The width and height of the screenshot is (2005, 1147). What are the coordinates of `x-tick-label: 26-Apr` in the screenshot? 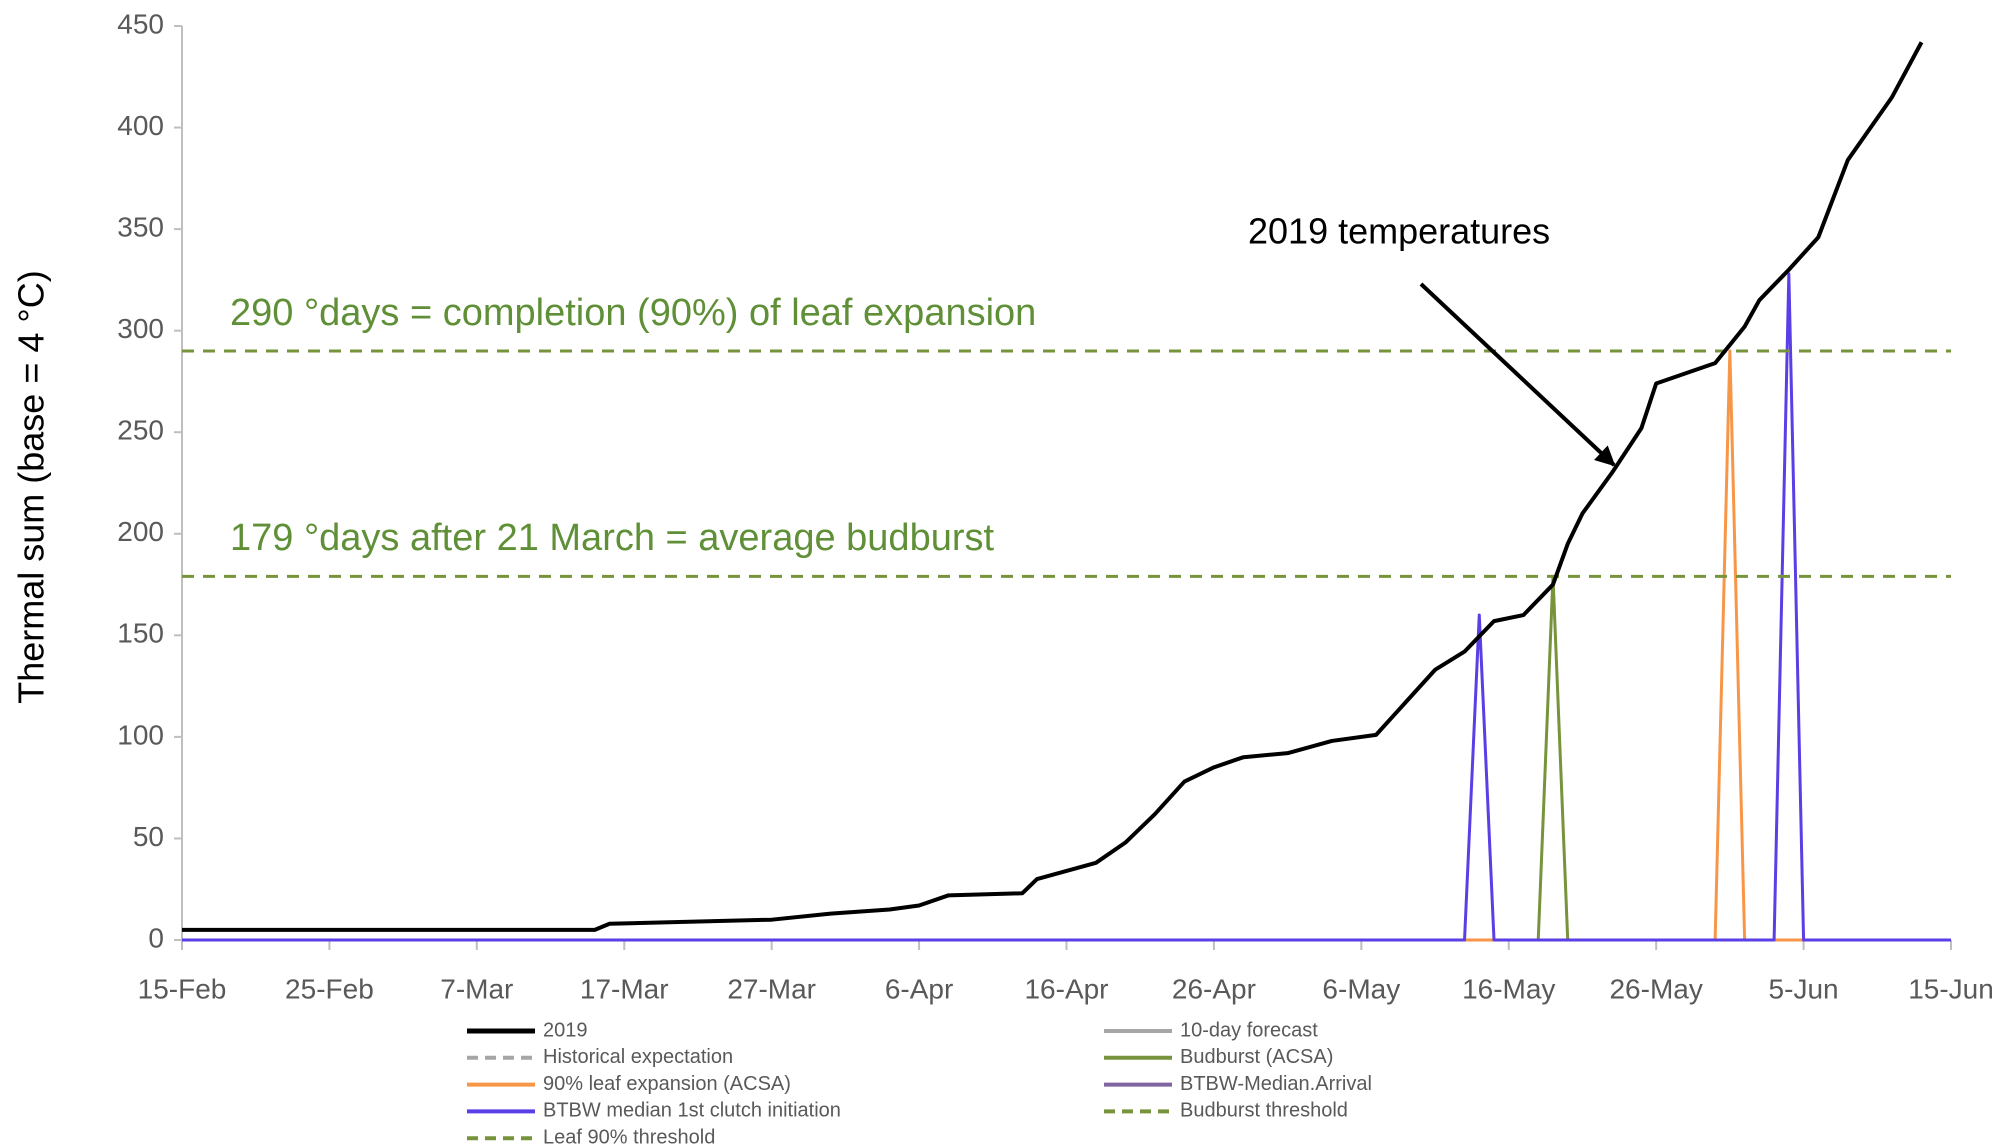 It's located at (1214, 988).